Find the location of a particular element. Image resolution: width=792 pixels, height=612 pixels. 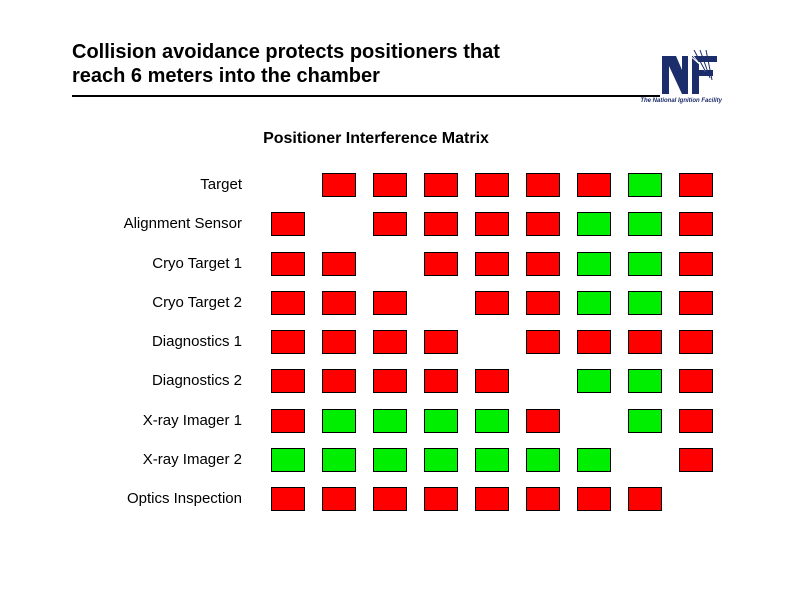

row-label: Diagnostics 1 is located at coordinates (196, 341).